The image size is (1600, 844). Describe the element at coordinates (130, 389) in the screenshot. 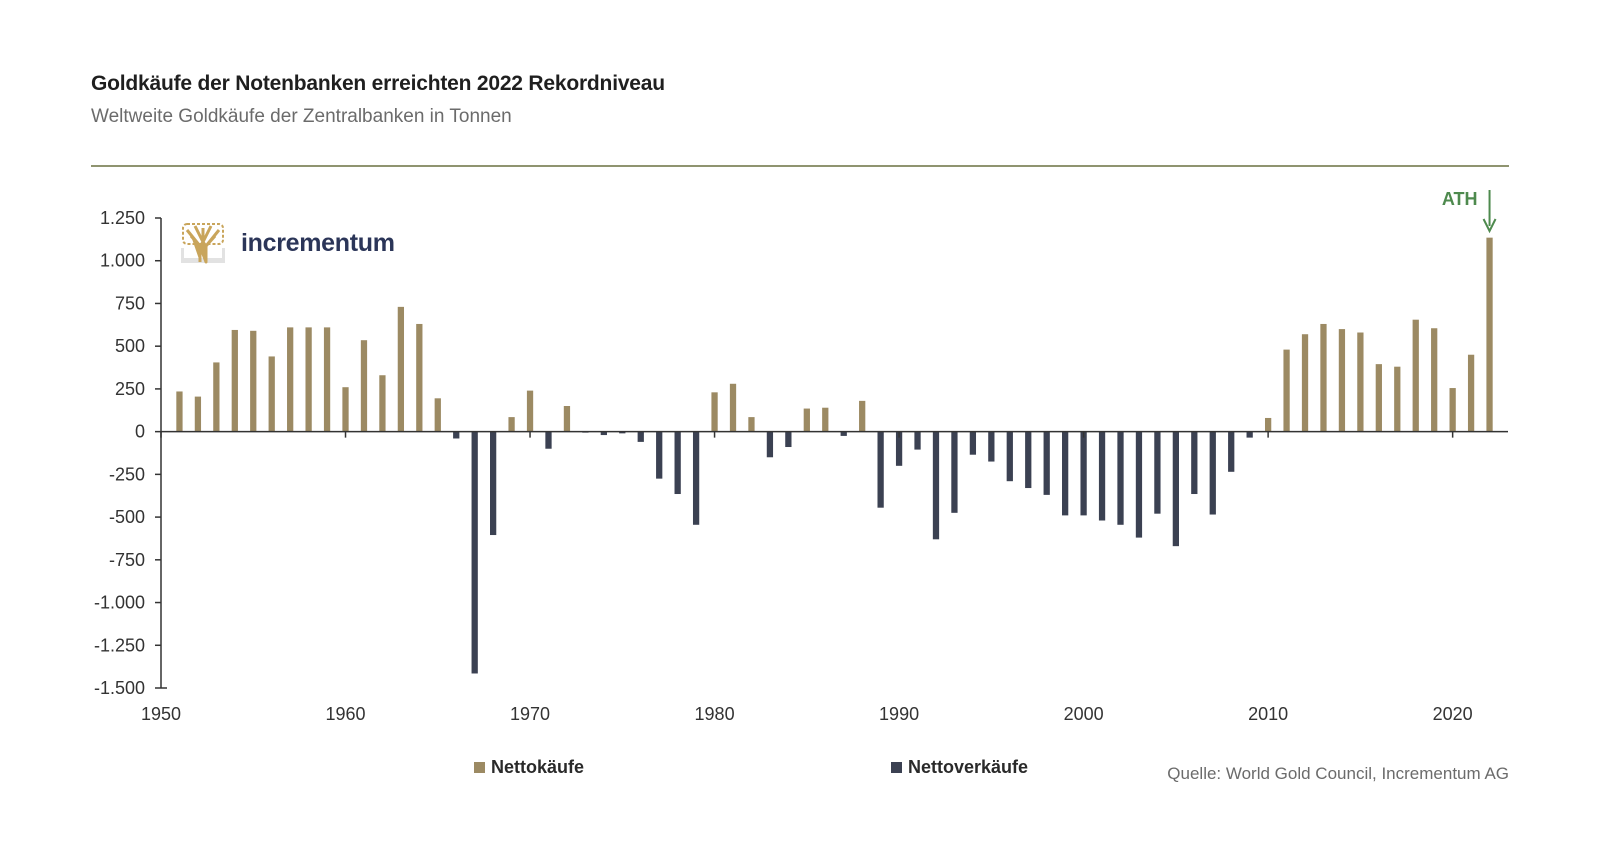

I see `y-tick-label: 250` at that location.